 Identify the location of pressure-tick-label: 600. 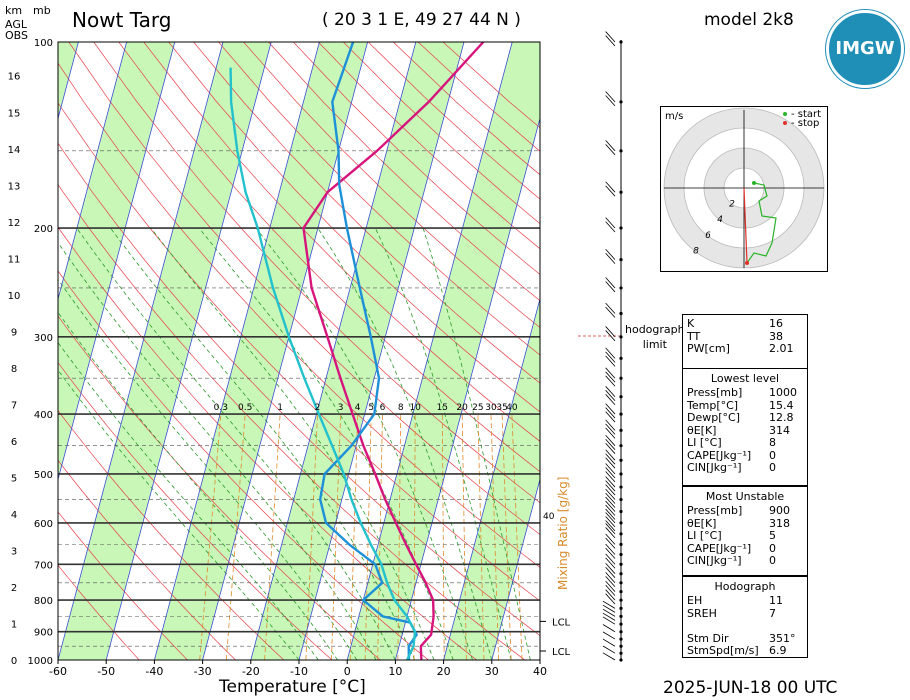
(43, 524).